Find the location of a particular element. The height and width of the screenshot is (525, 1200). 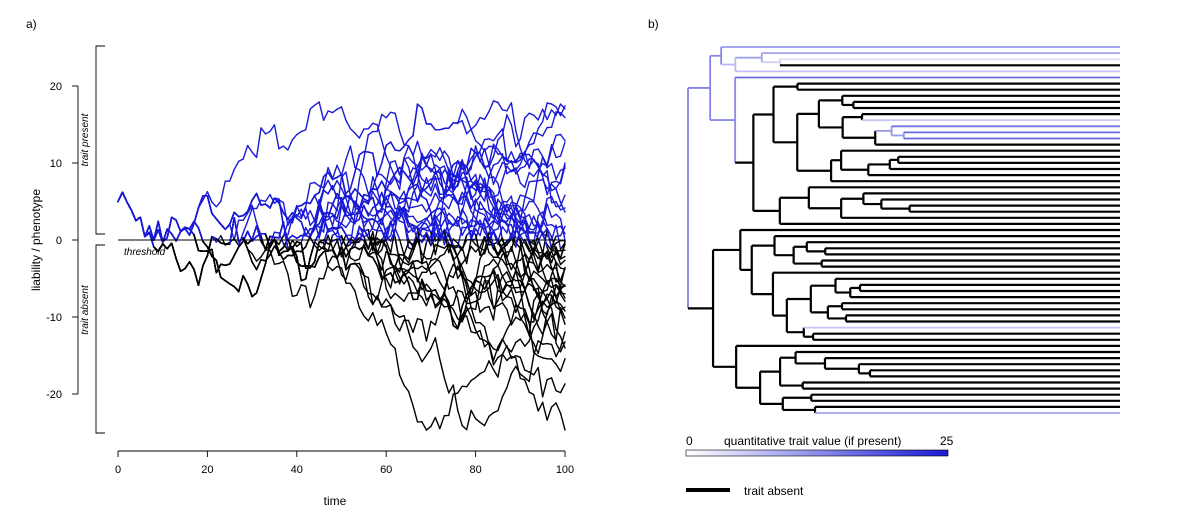

colorbar-title: quantitative trait value (if present) is located at coordinates (812, 441).